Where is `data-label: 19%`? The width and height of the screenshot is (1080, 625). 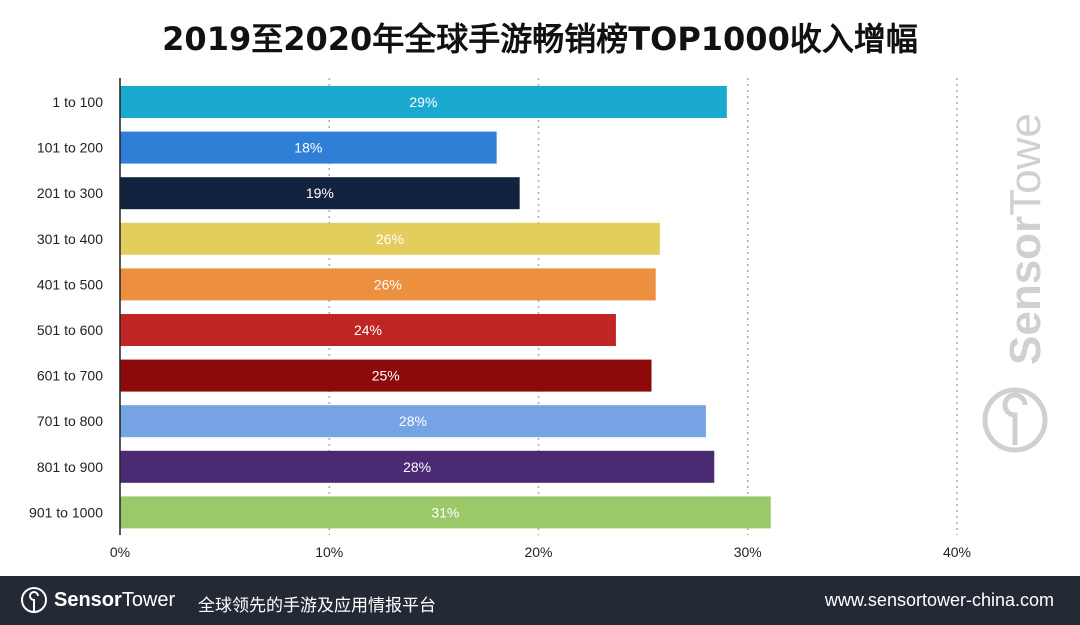
data-label: 19% is located at coordinates (320, 193).